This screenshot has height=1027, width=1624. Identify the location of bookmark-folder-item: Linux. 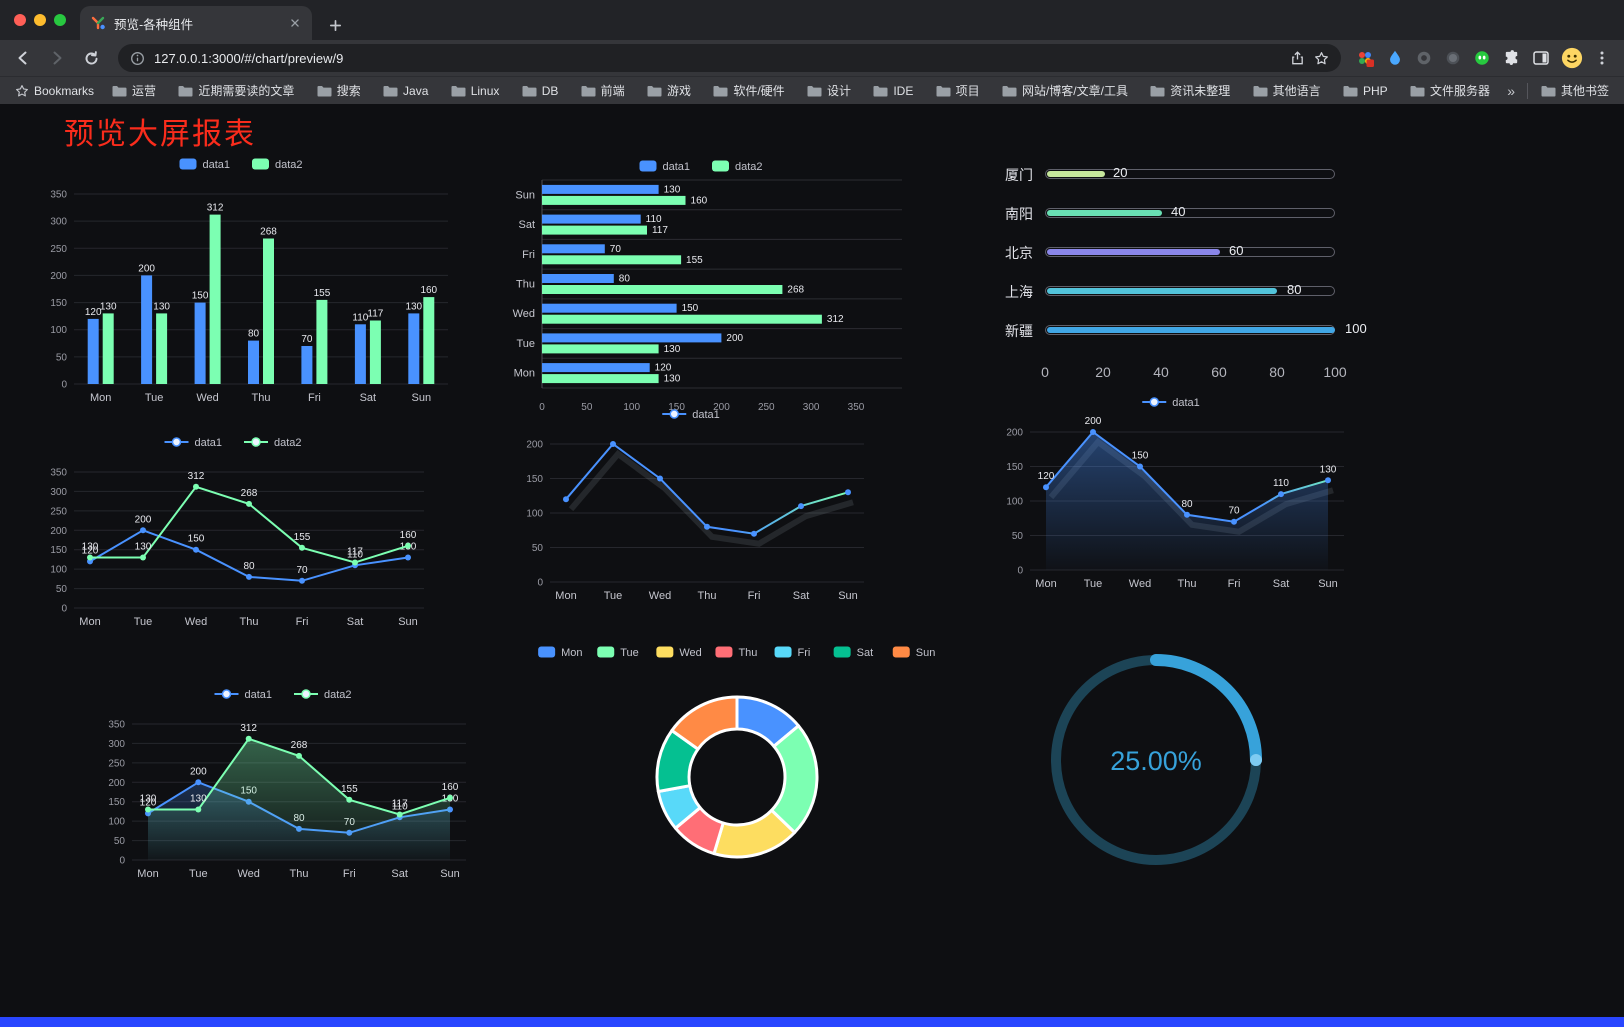
(475, 90).